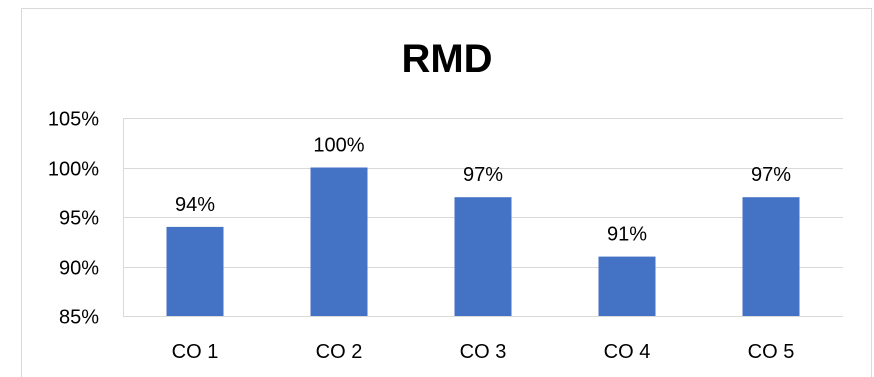  What do you see at coordinates (446, 59) in the screenshot?
I see `chart-title: RMD` at bounding box center [446, 59].